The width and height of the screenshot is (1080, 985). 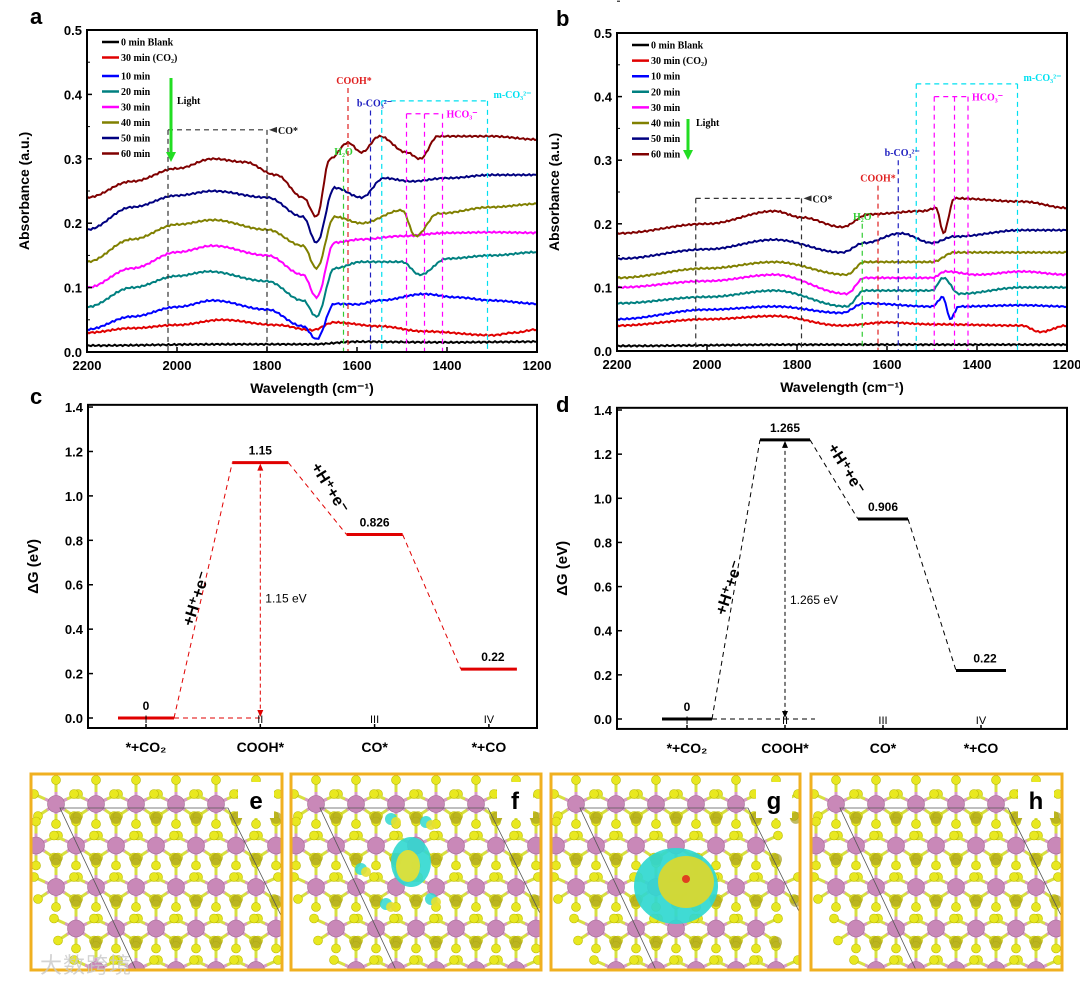 What do you see at coordinates (842, 568) in the screenshot?
I see `plot-frame` at bounding box center [842, 568].